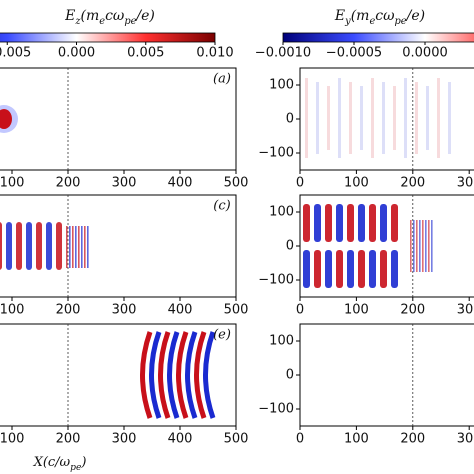 The height and width of the screenshot is (474, 474). What do you see at coordinates (15, 53) in the screenshot?
I see `colorbar-tick-label: −0.005` at bounding box center [15, 53].